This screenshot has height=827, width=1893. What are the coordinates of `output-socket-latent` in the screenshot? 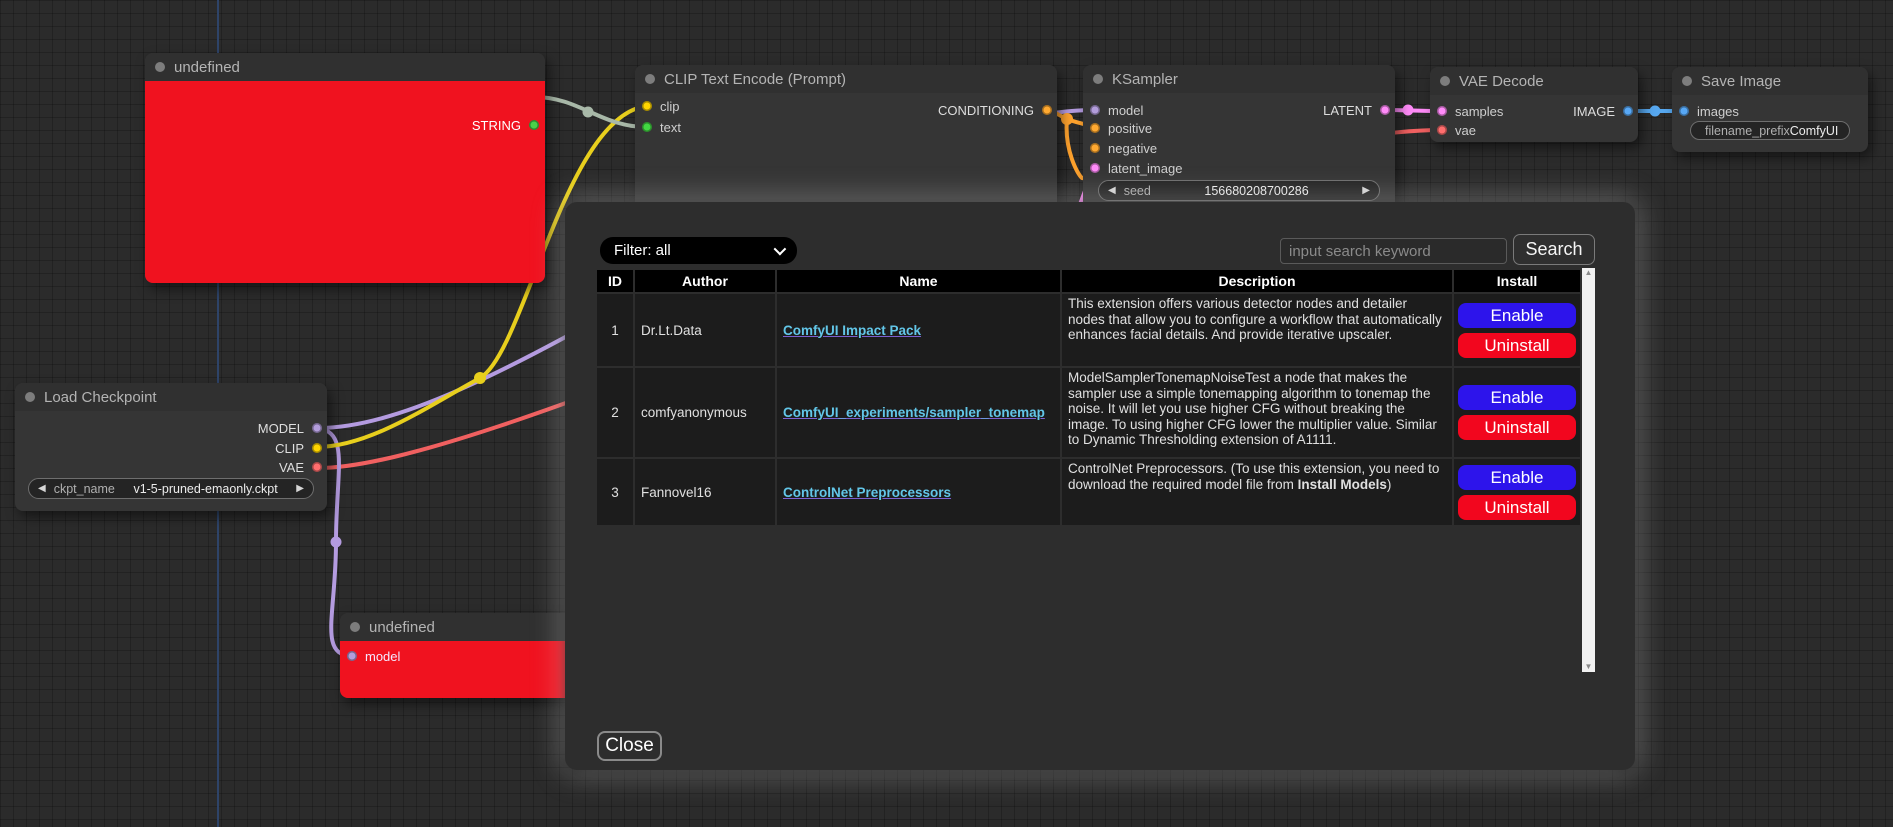 It's located at (1385, 110).